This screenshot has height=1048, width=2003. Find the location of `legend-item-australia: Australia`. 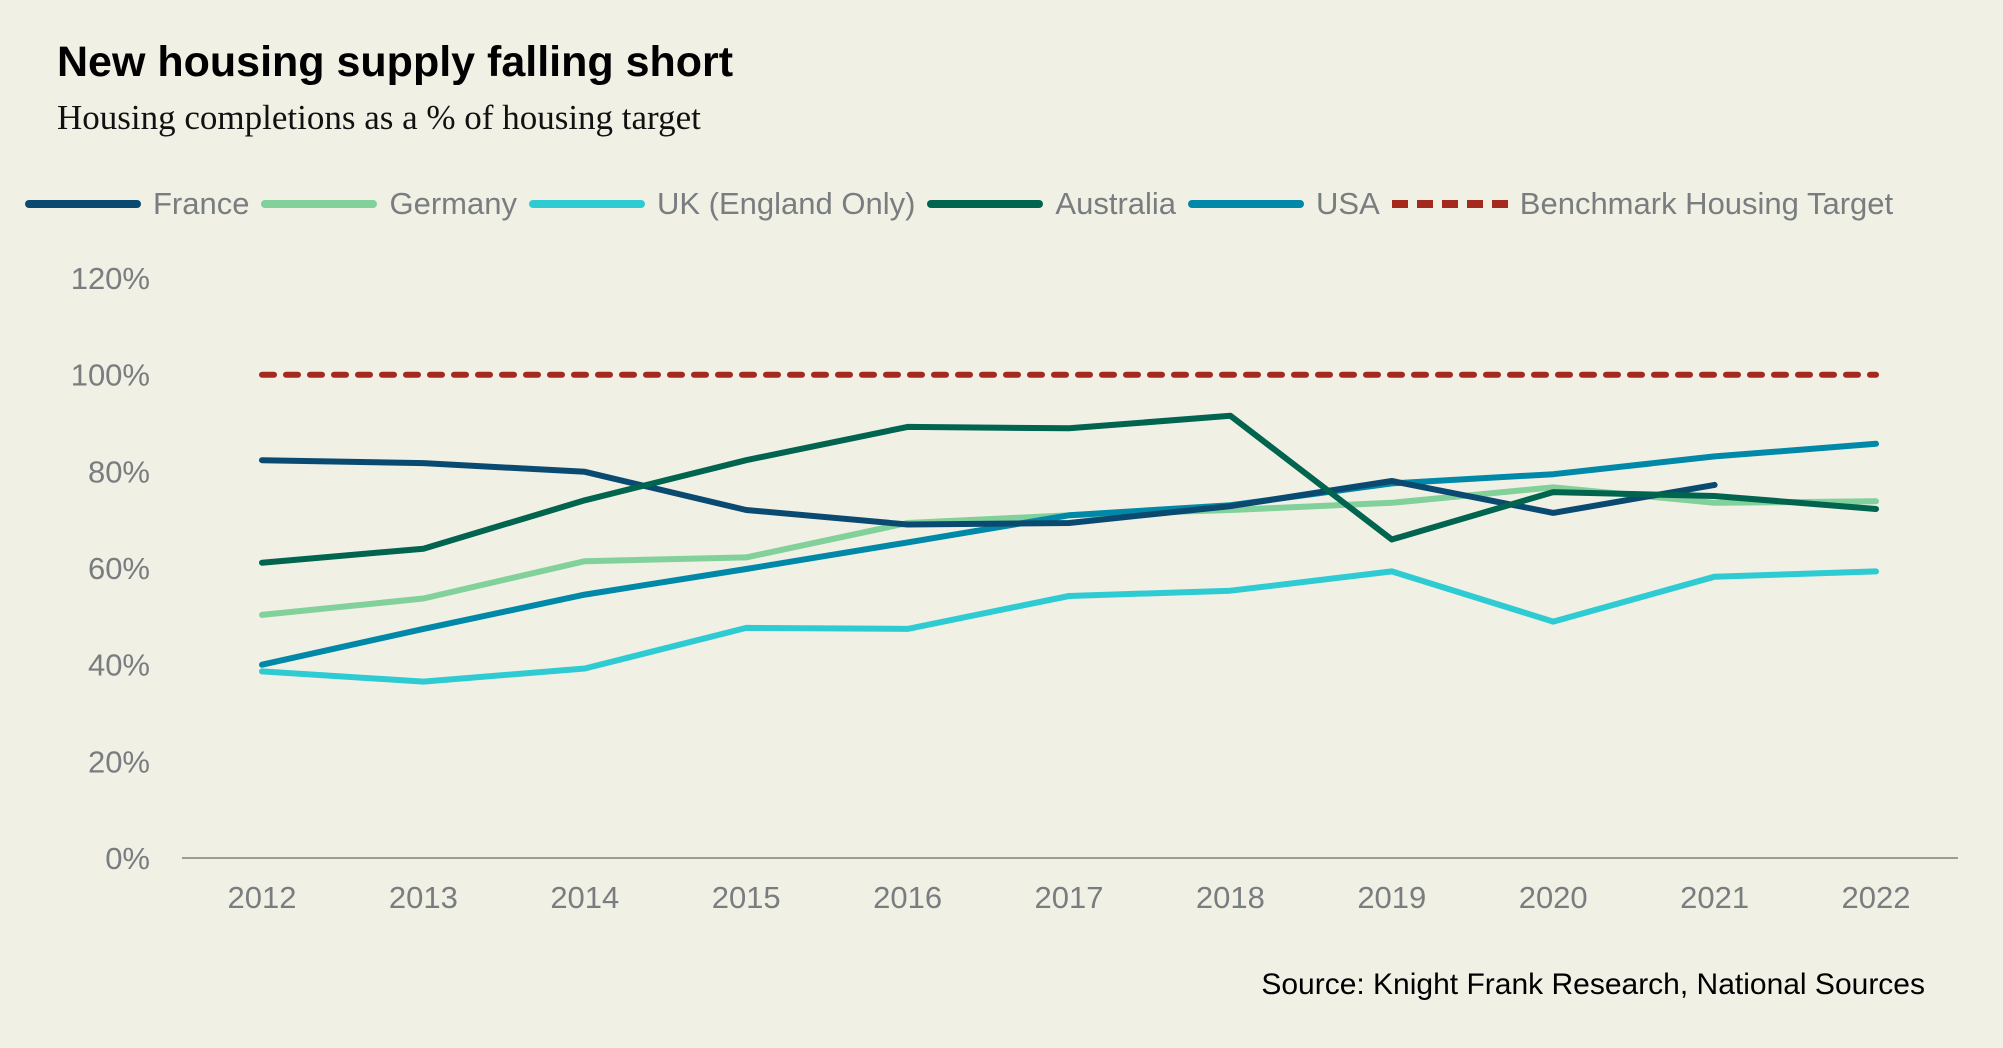

legend-item-australia: Australia is located at coordinates (1051, 204).